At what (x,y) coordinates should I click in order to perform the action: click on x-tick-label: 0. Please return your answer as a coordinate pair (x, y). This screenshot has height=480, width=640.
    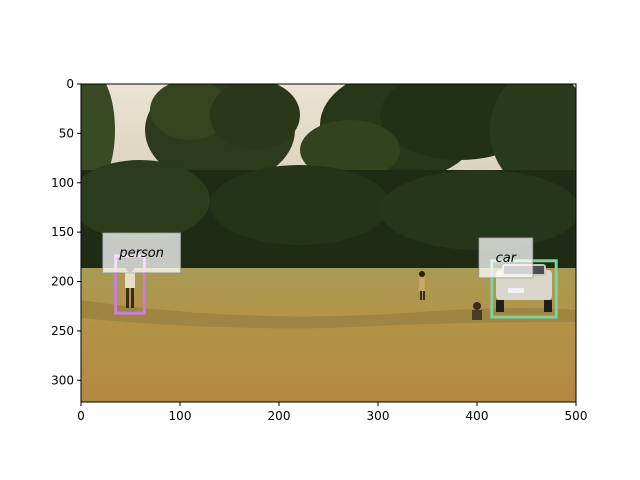
    Looking at the image, I should click on (81, 416).